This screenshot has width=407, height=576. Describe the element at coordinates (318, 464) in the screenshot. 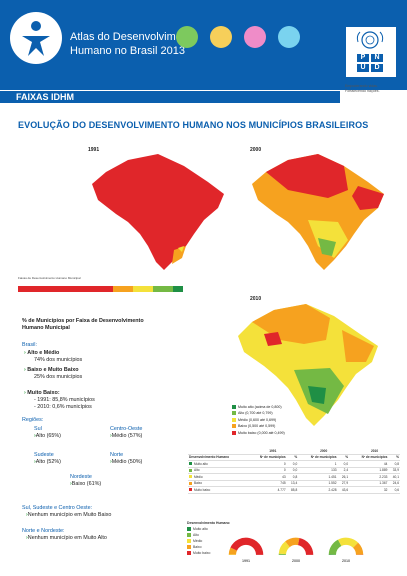

I see `table-cell-value: 1` at that location.